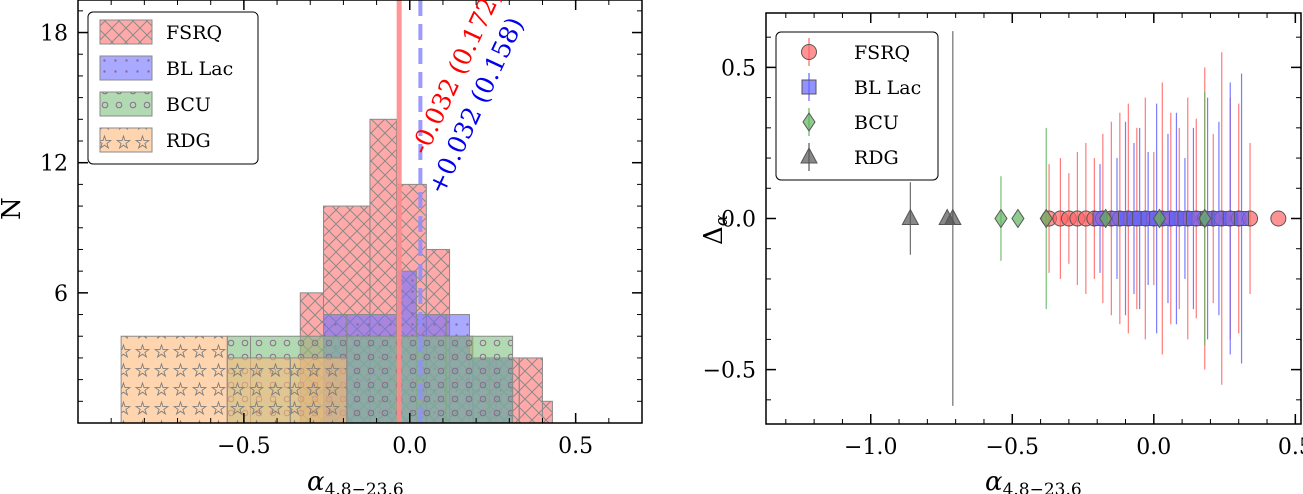 This screenshot has height=494, width=1303. What do you see at coordinates (809, 52) in the screenshot?
I see `legend-marker-fsrq` at bounding box center [809, 52].